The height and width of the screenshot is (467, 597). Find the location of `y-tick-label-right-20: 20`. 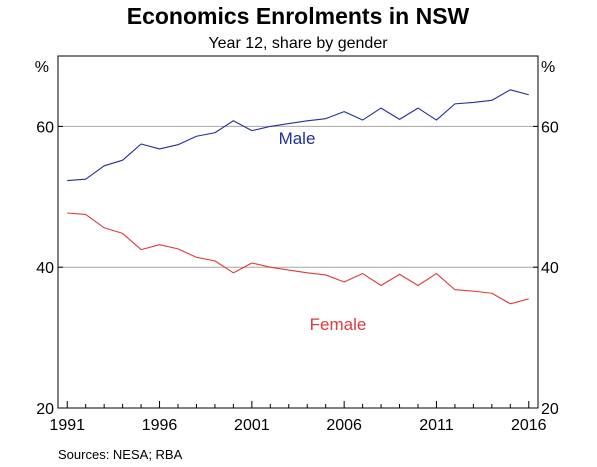

y-tick-label-right-20: 20 is located at coordinates (550, 409).